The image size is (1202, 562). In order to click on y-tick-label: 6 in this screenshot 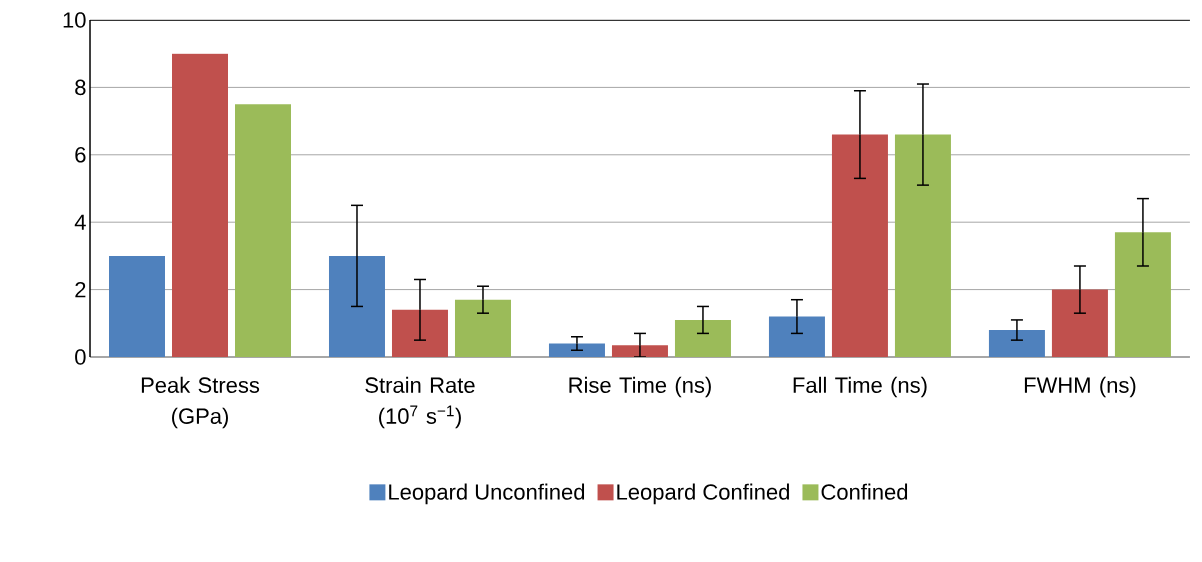, I will do `click(80, 155)`.